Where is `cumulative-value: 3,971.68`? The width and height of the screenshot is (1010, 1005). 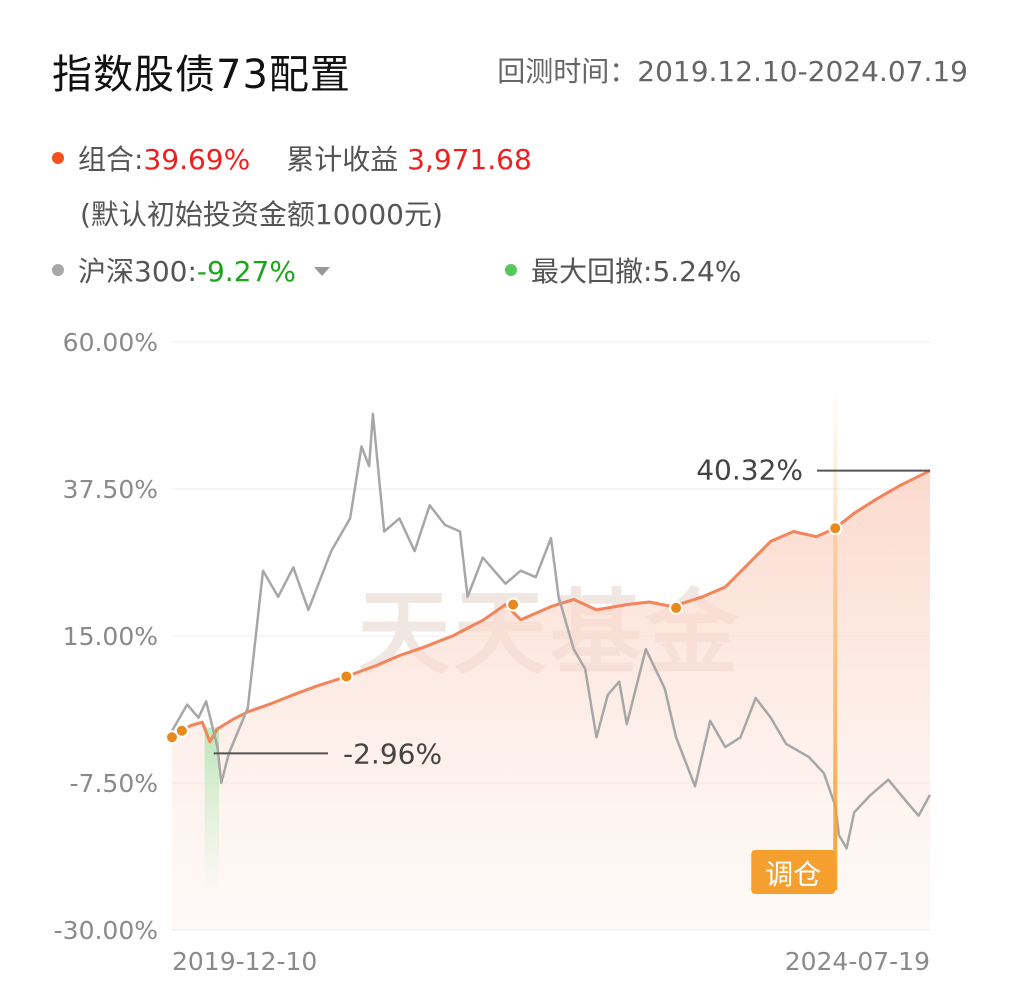
cumulative-value: 3,971.68 is located at coordinates (469, 159).